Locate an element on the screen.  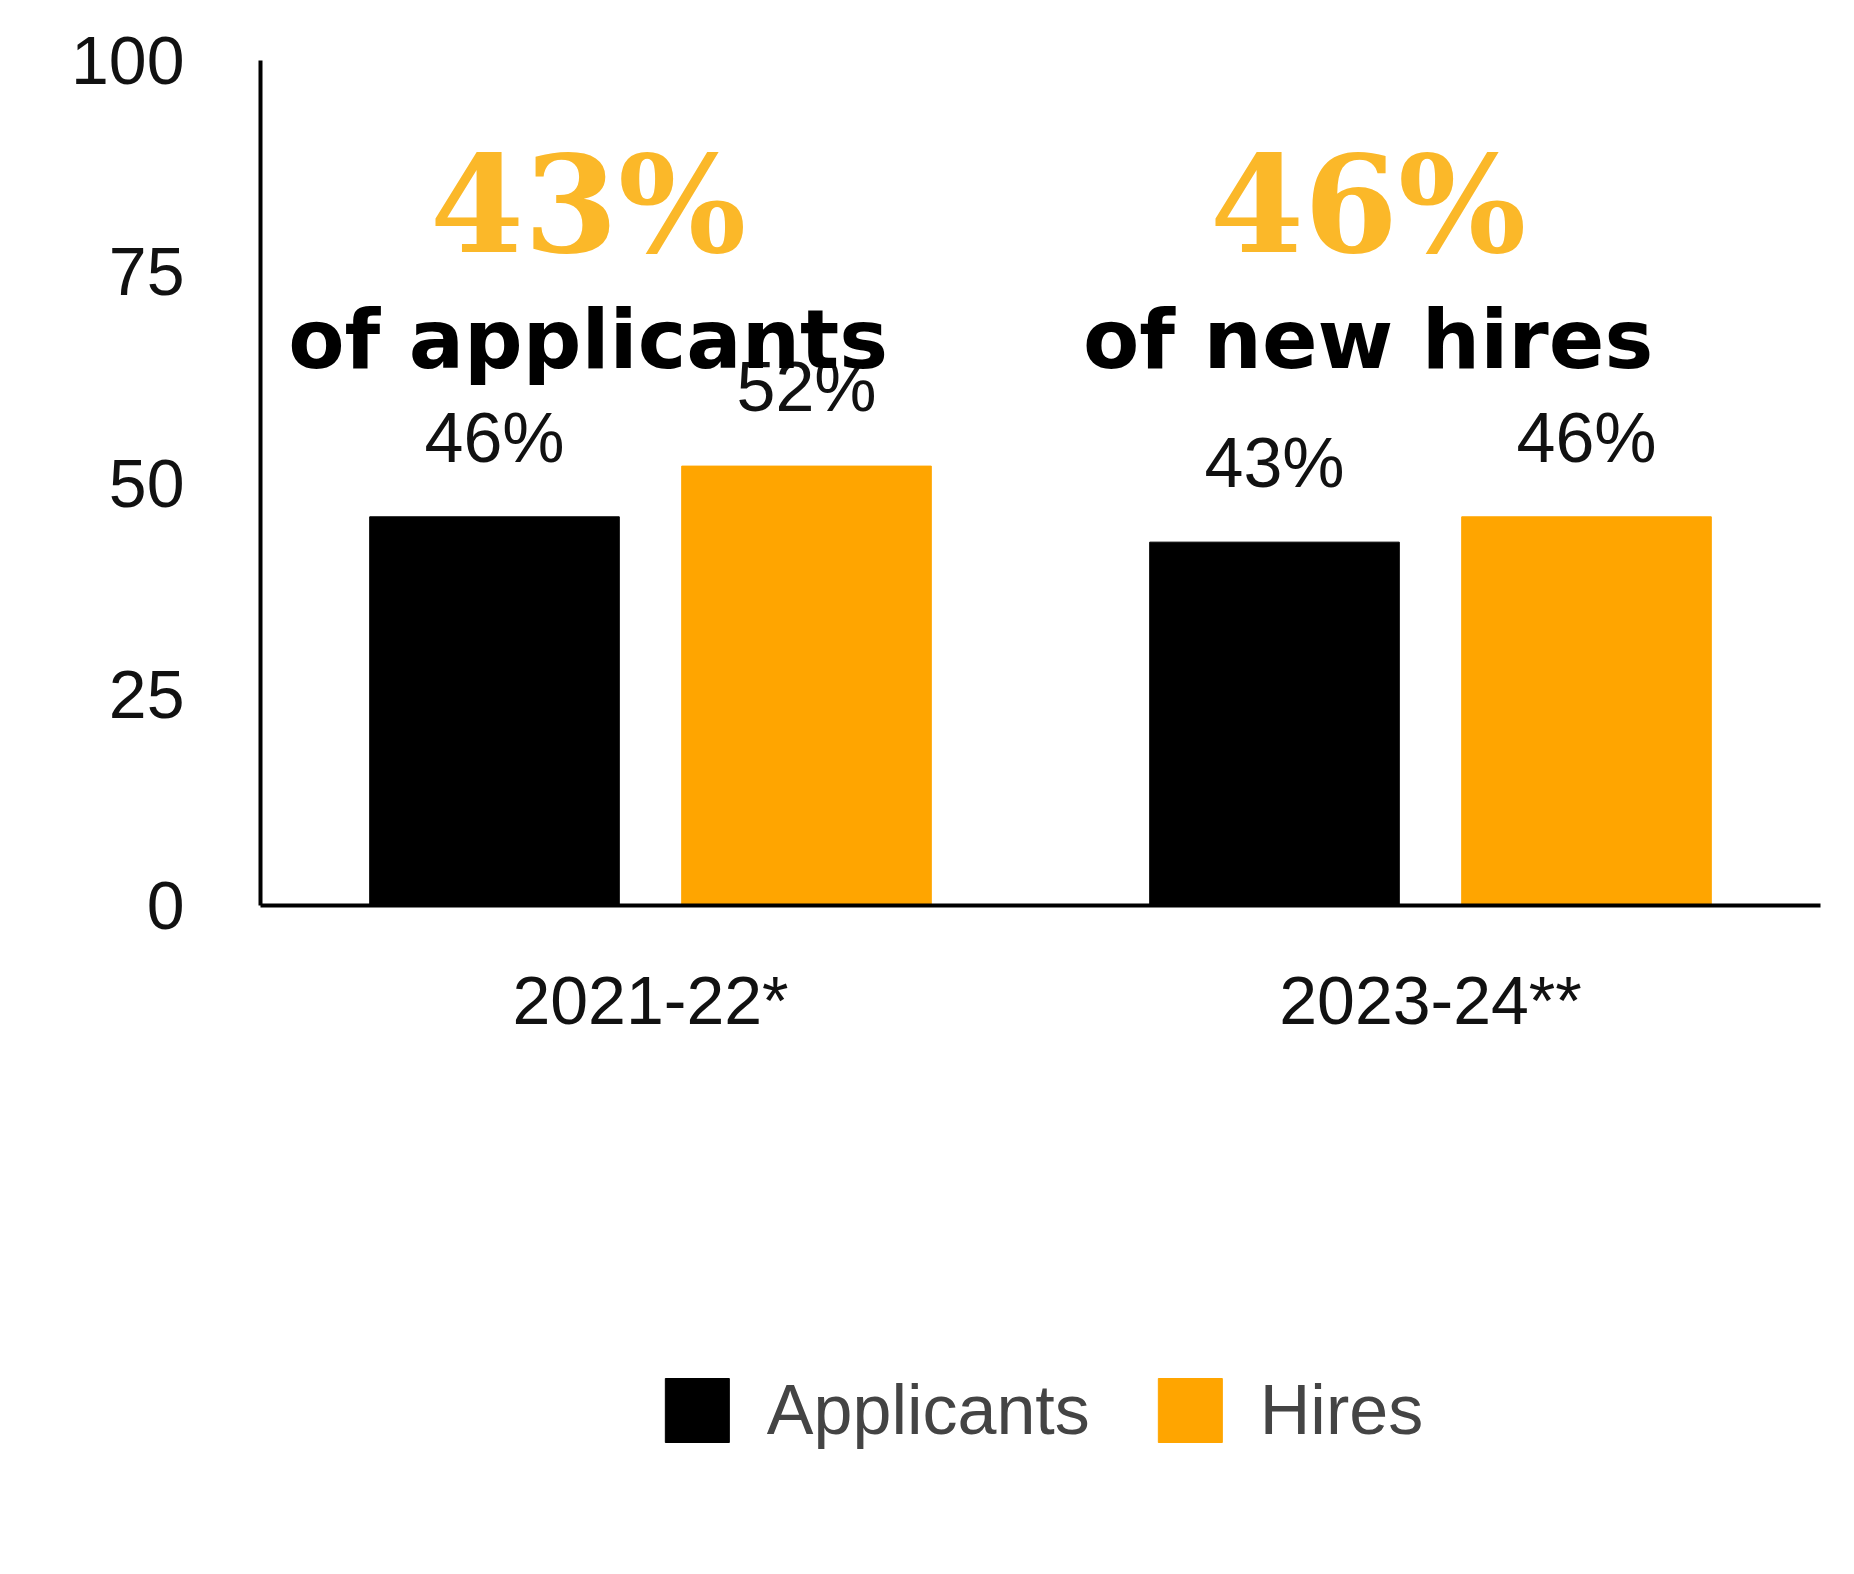
legend-label: Applicants is located at coordinates (928, 1410).